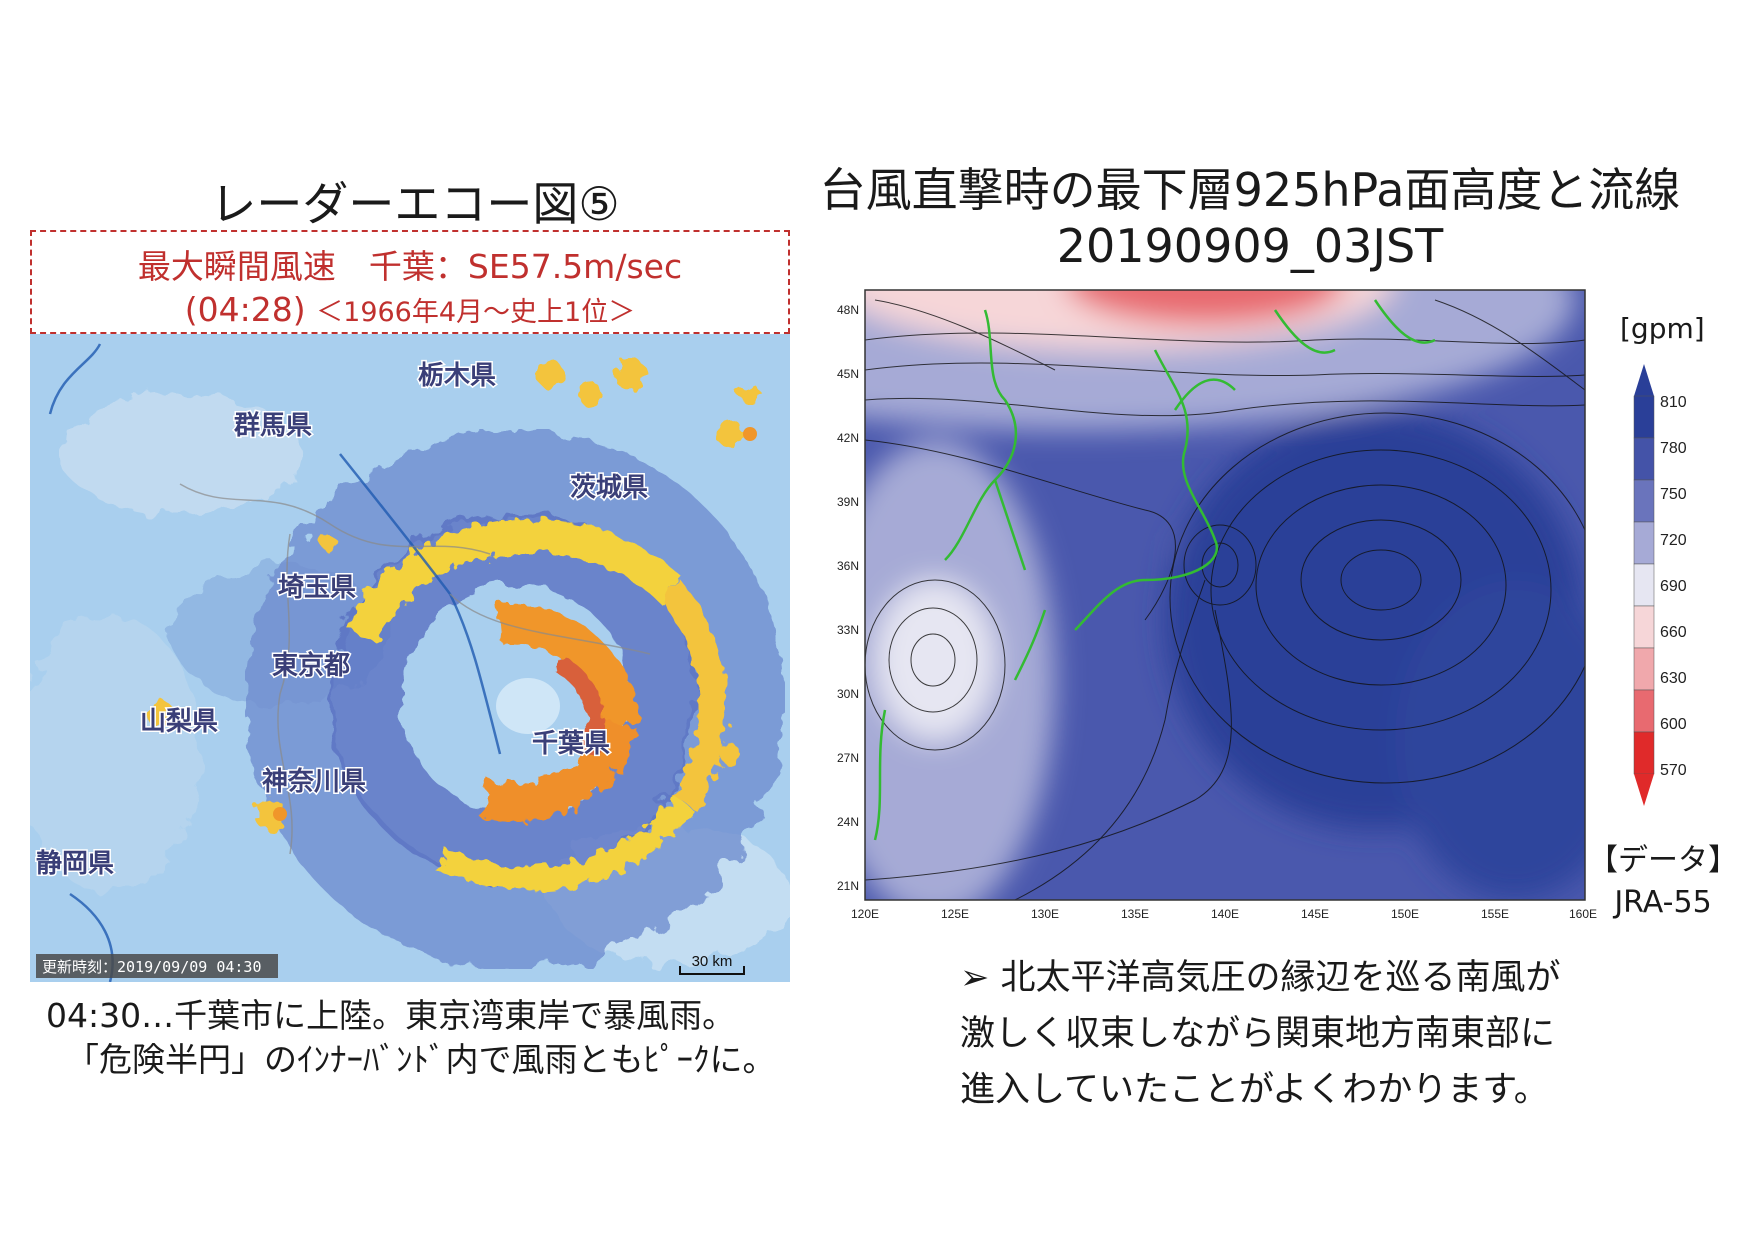 This screenshot has width=1755, height=1241. Describe the element at coordinates (848, 438) in the screenshot. I see `lat-tick: 42N` at that location.